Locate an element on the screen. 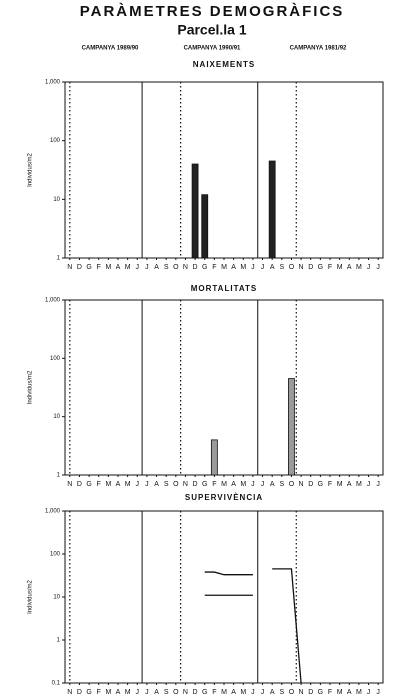  page-title: PARÀMETRES DEMOGRÀFICS is located at coordinates (212, 11).